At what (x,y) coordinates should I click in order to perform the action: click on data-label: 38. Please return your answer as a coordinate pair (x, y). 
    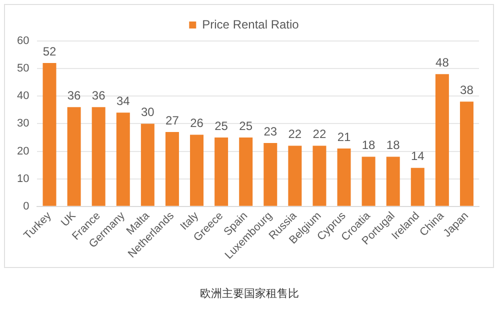
    Looking at the image, I should click on (467, 89).